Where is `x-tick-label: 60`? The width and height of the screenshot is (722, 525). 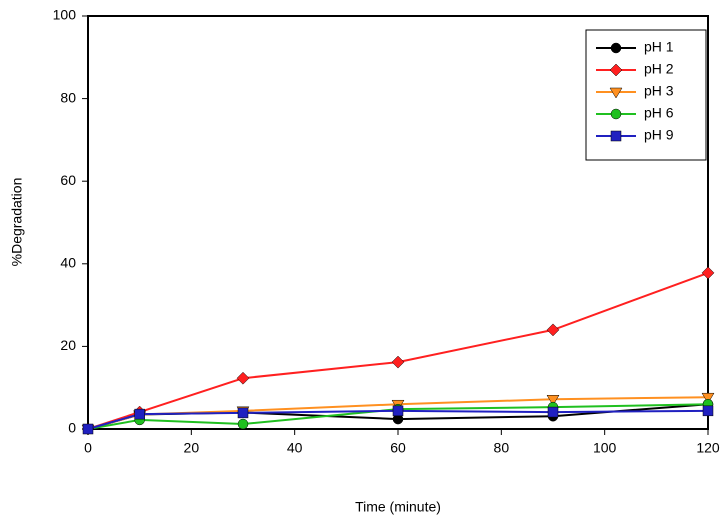
x-tick-label: 60 is located at coordinates (398, 448).